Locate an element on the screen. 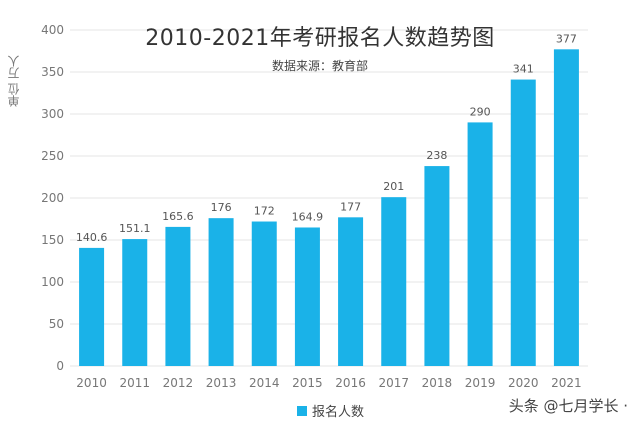 This screenshot has width=640, height=423. data-label: 140.6 is located at coordinates (92, 237).